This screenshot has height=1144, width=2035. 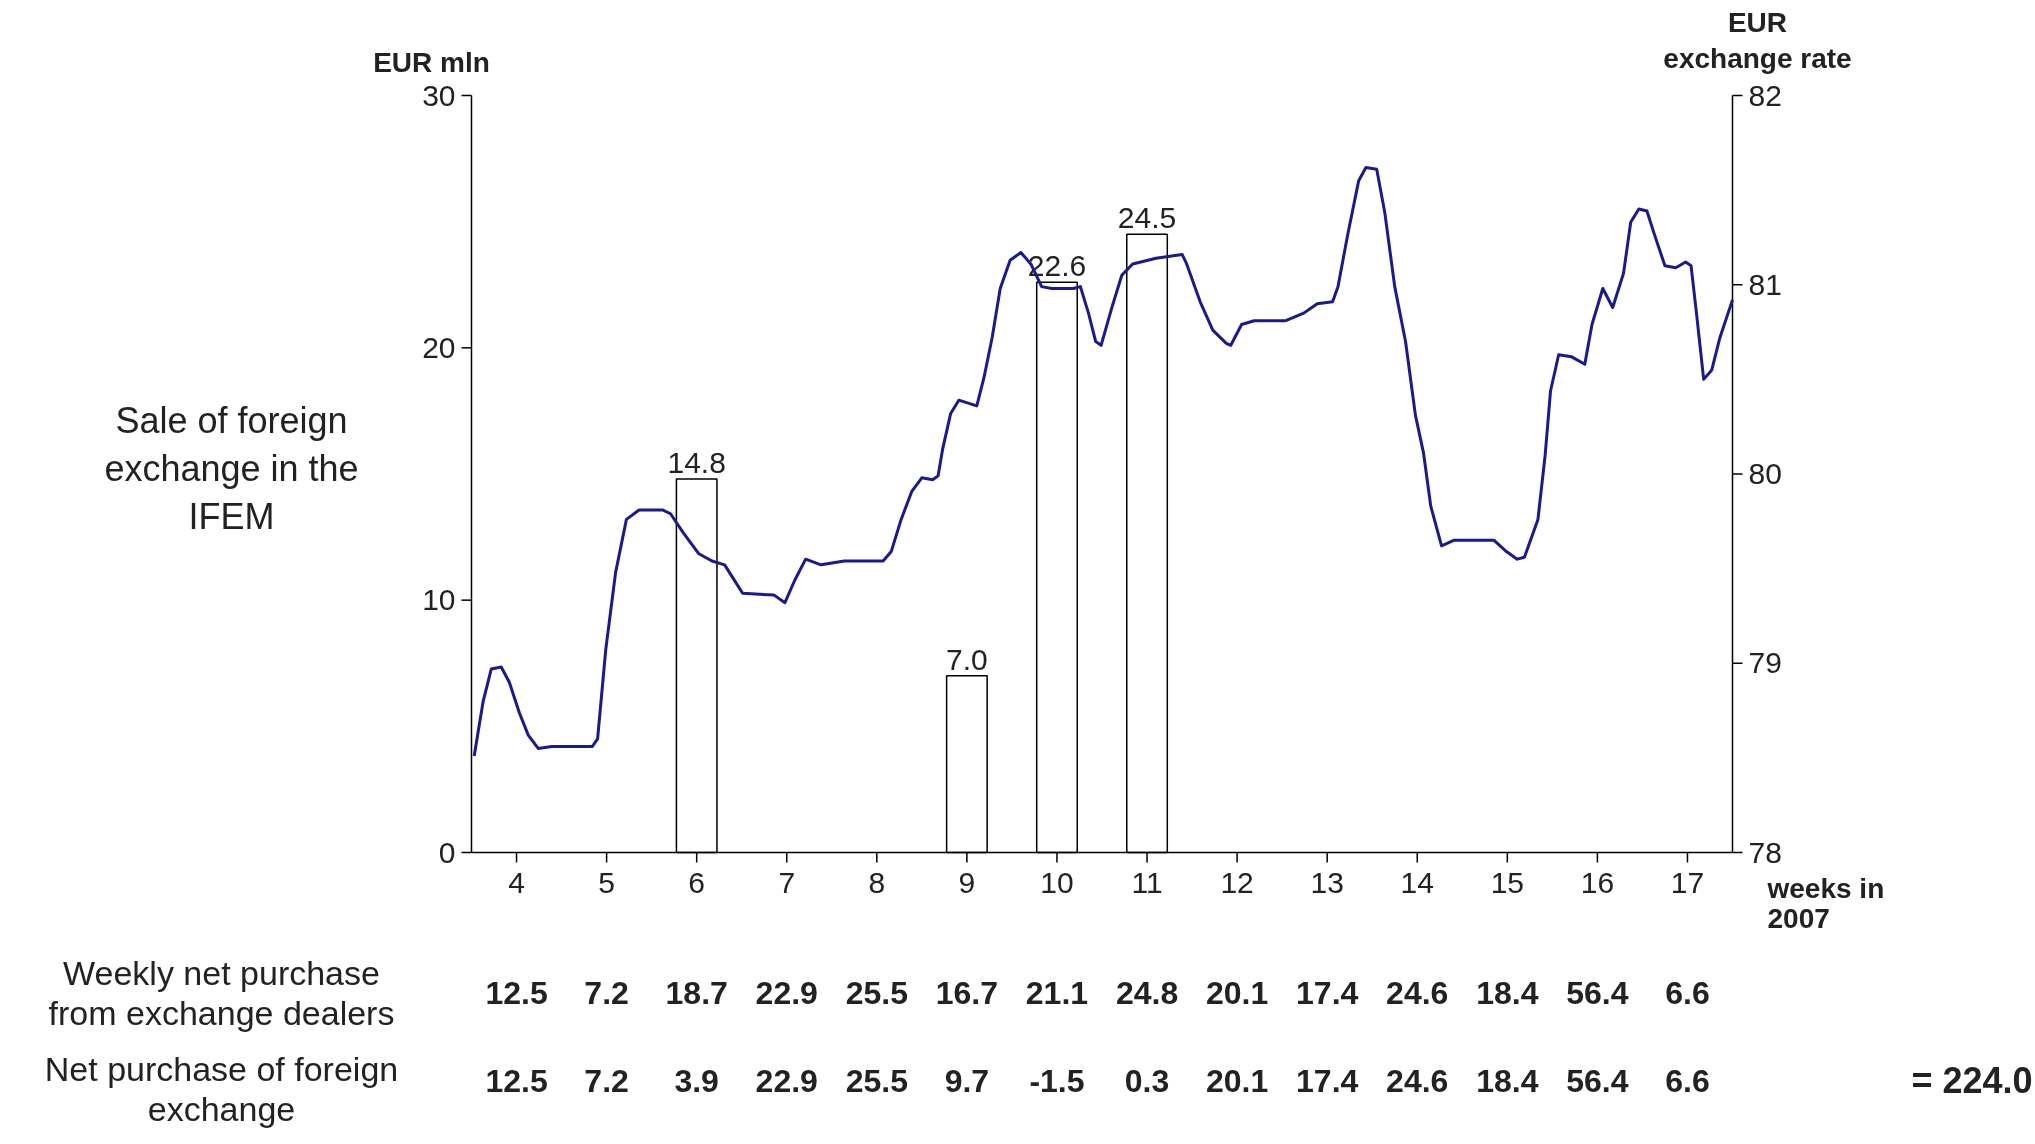 I want to click on text: 24.8, so click(x=1147, y=992).